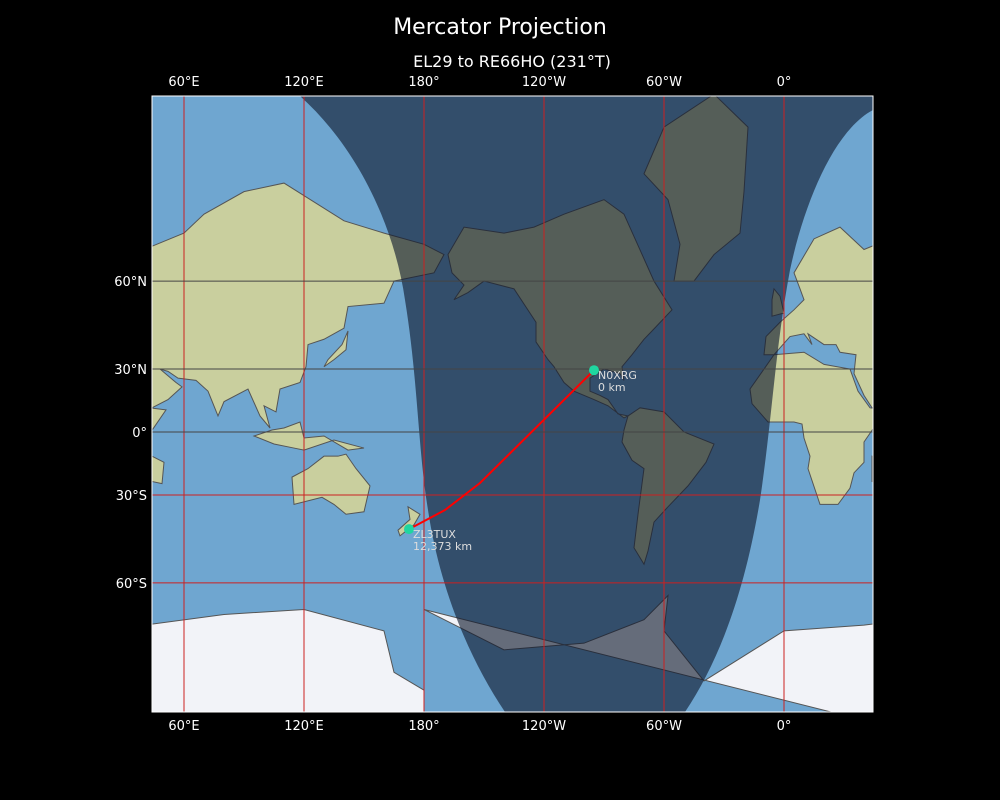  Describe the element at coordinates (442, 546) in the screenshot. I see `station-distance: 12,373 km` at that location.